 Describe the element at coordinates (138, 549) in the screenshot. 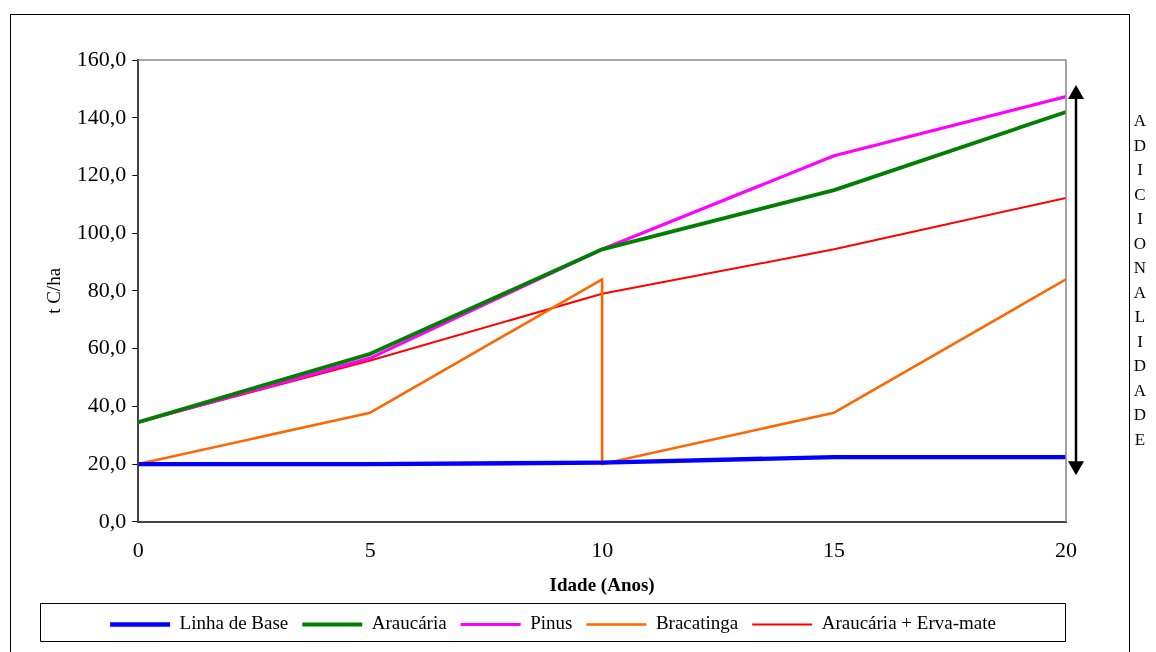

I see `x-tick-label: 0` at that location.